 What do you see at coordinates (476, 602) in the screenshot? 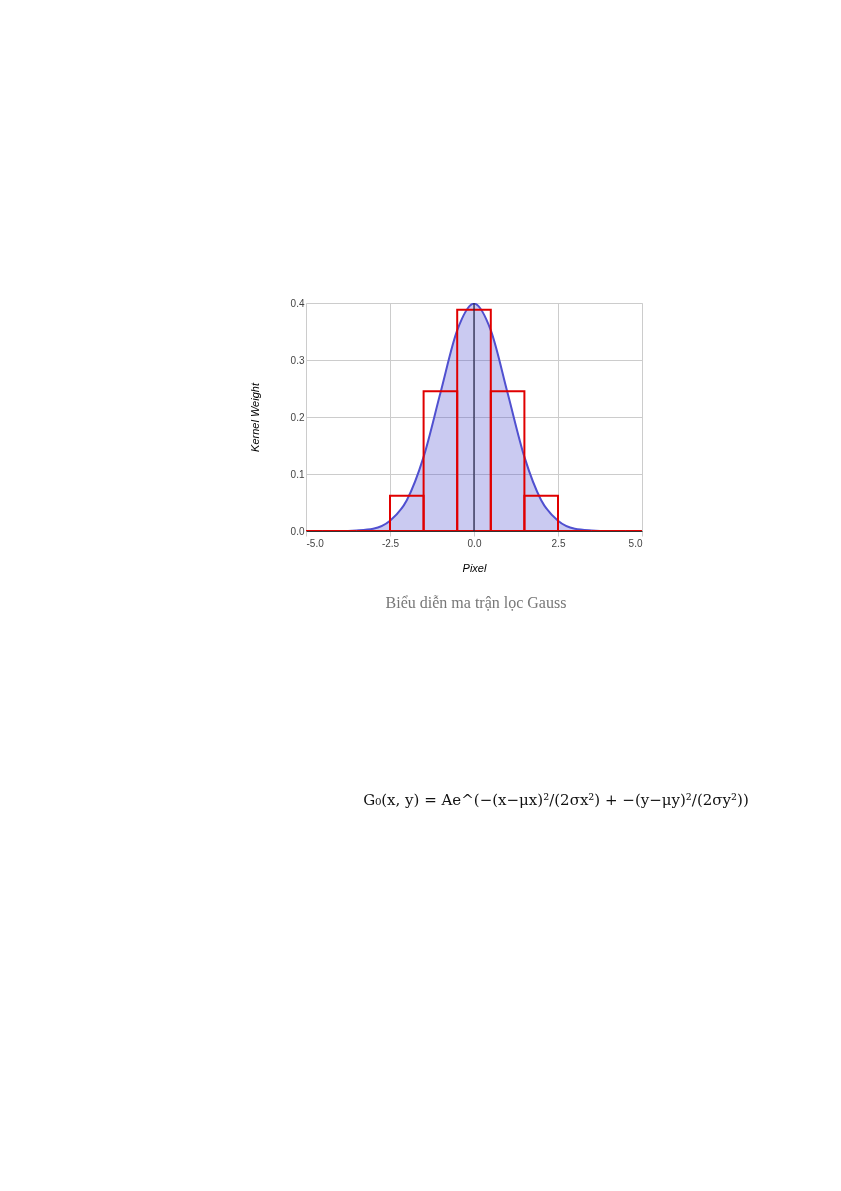
I see `text: Biểu diễn ma trận lọc Gauss` at bounding box center [476, 602].